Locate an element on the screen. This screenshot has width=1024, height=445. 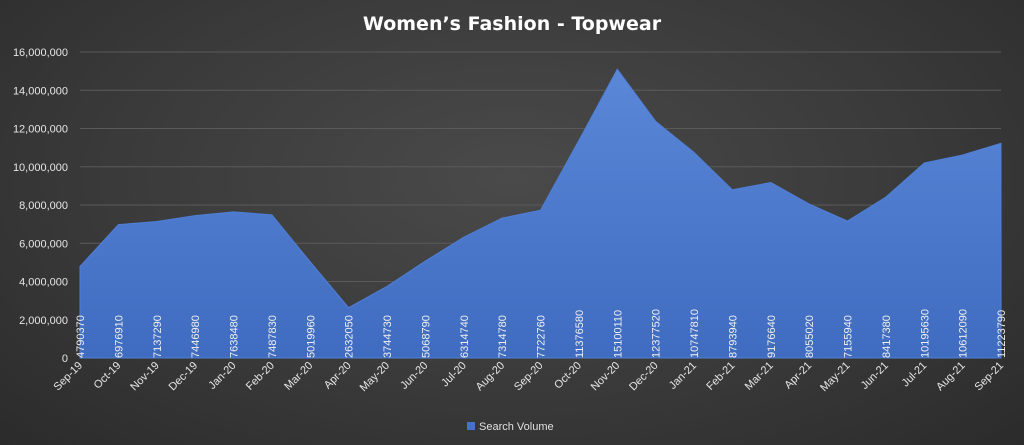
data-label: 4790370 is located at coordinates (81, 336).